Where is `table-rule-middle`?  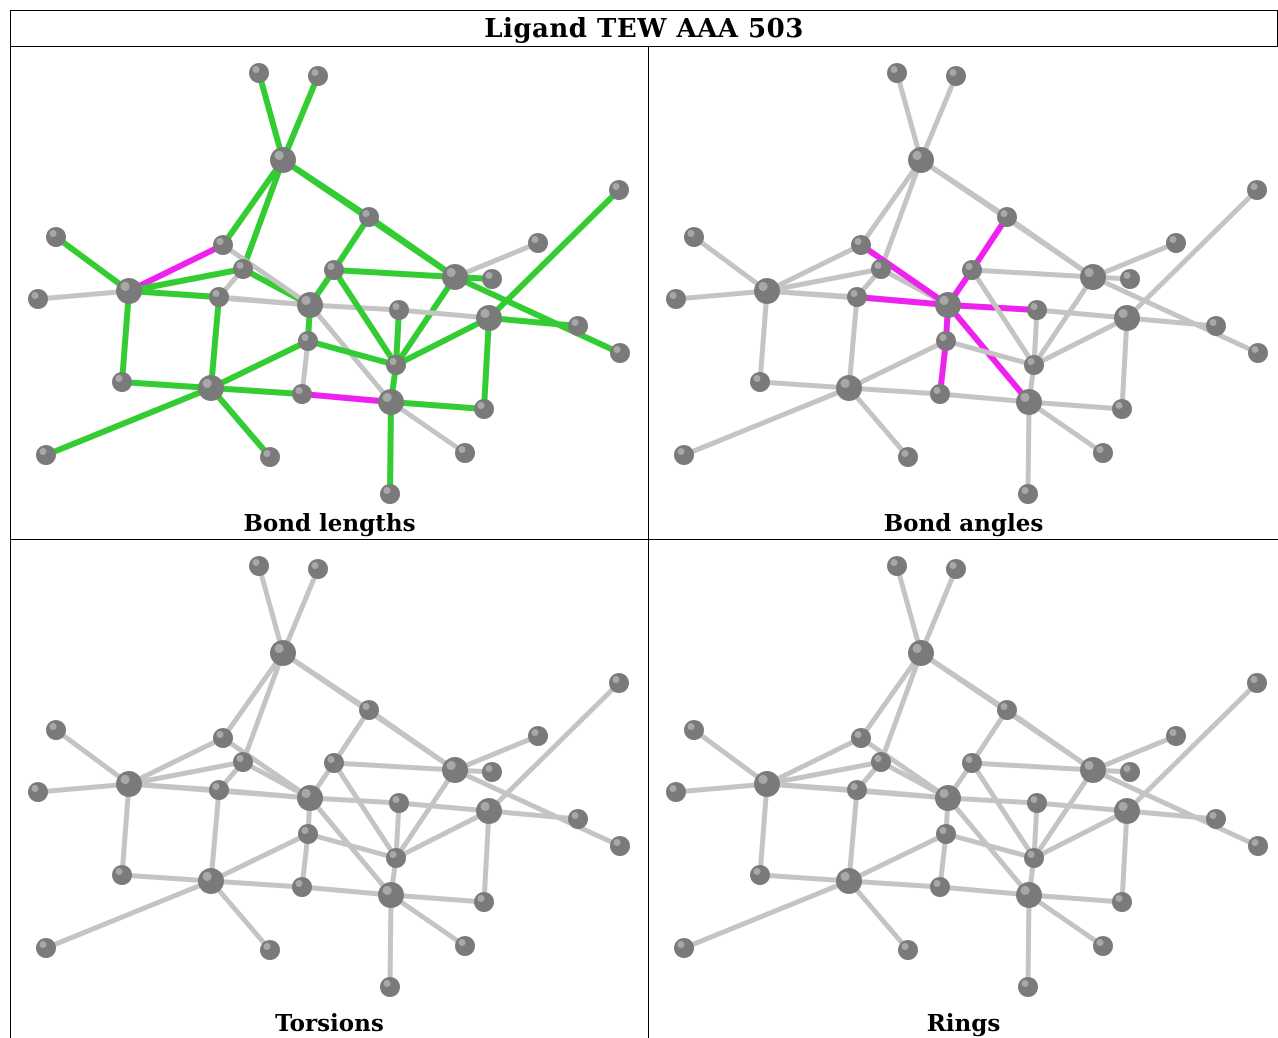 table-rule-middle is located at coordinates (644, 539).